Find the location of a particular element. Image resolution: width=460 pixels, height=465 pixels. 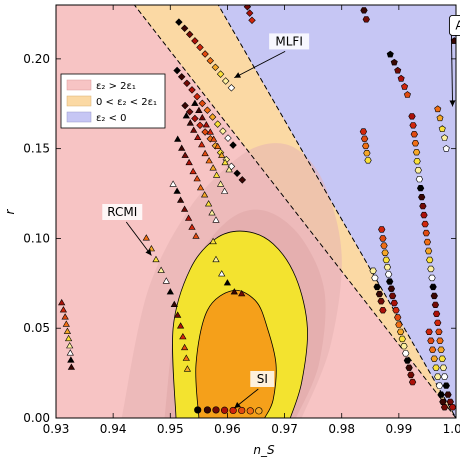

annotation-arrowhead is located at coordinates (237, 75).